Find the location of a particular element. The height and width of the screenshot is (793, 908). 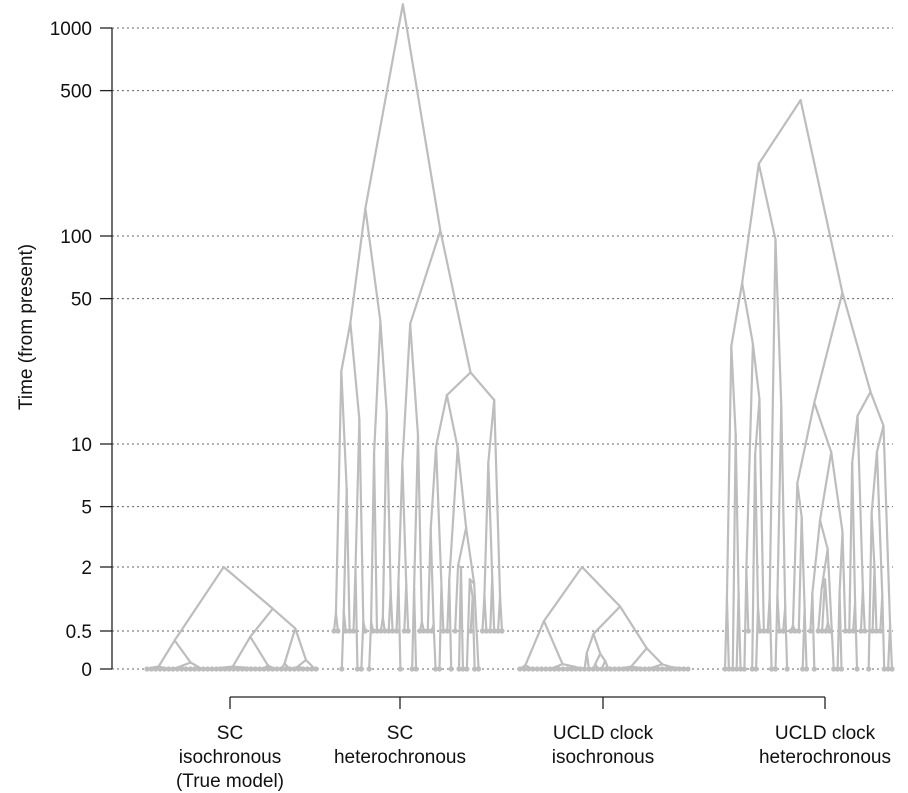

x-tick-label: heterochronous is located at coordinates (400, 757).